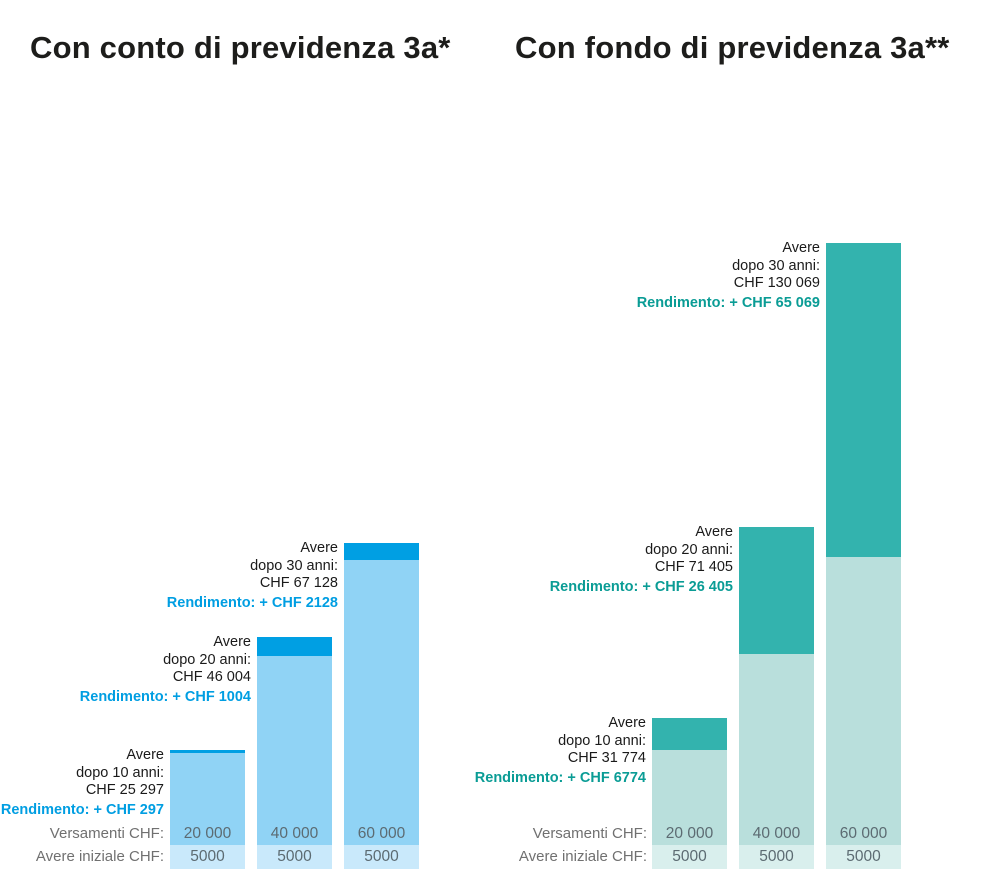 This screenshot has height=888, width=1000. What do you see at coordinates (641, 587) in the screenshot?
I see `annotation-line-rendimento: Rendimento: + CHF 26 405` at bounding box center [641, 587].